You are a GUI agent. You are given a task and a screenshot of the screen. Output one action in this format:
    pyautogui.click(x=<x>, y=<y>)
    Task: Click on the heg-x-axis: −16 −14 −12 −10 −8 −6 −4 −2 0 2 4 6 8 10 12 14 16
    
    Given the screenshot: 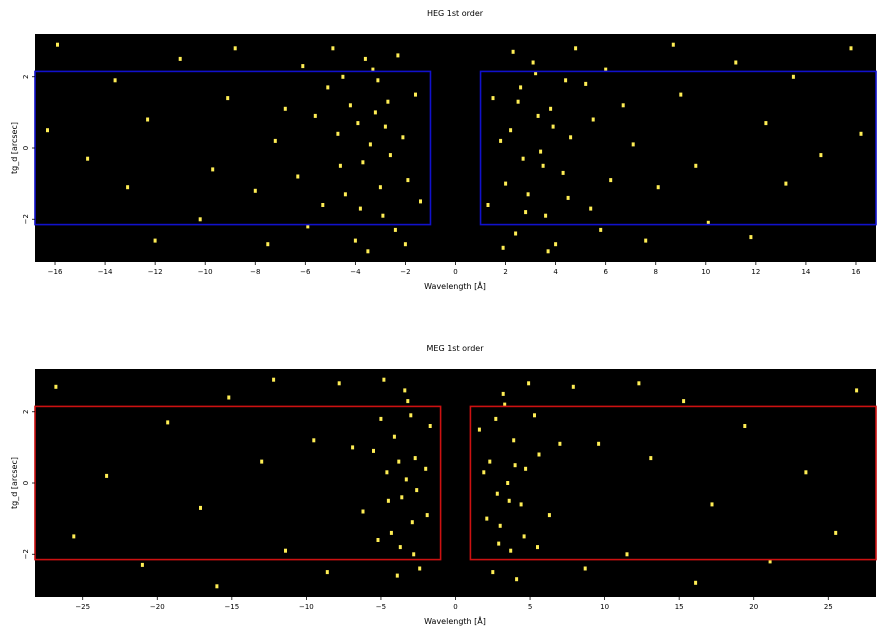 What is the action you would take?
    pyautogui.click(x=454, y=269)
    